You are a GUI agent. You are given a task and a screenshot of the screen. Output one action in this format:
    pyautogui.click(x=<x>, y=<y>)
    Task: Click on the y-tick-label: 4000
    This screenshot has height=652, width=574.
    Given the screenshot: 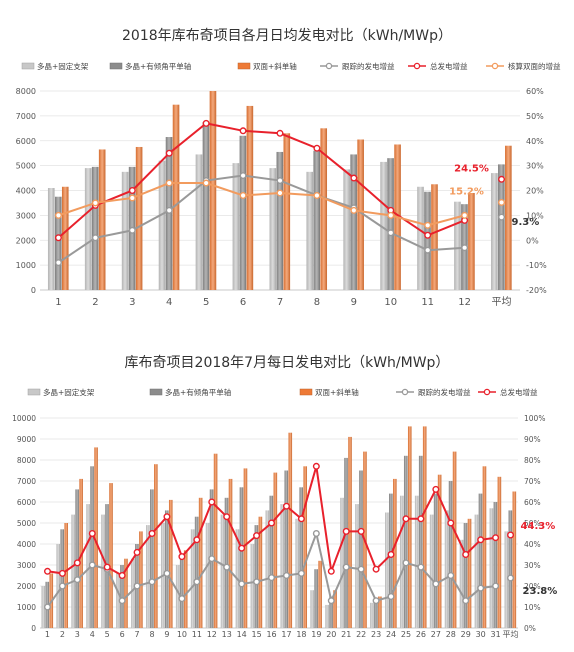 What is the action you would take?
    pyautogui.click(x=26, y=191)
    